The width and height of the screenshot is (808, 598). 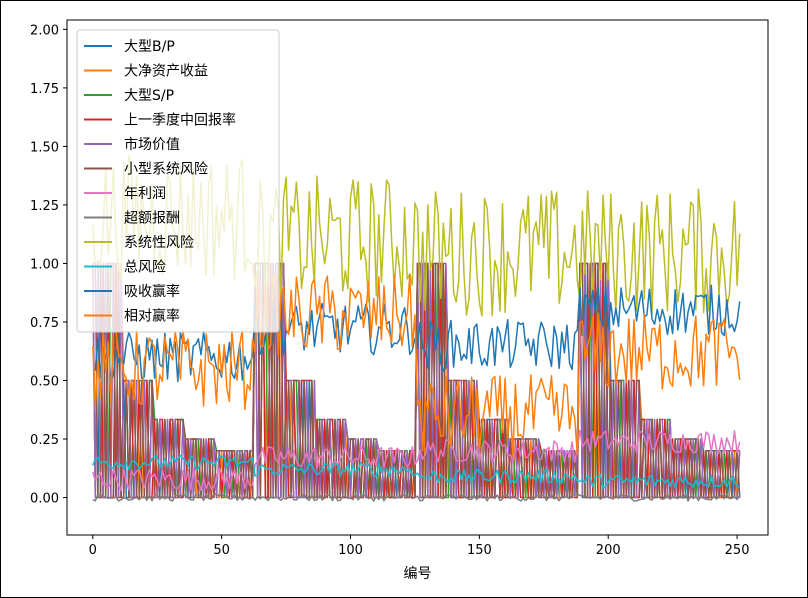 I want to click on legend-label: 系统性风险, so click(x=159, y=243).